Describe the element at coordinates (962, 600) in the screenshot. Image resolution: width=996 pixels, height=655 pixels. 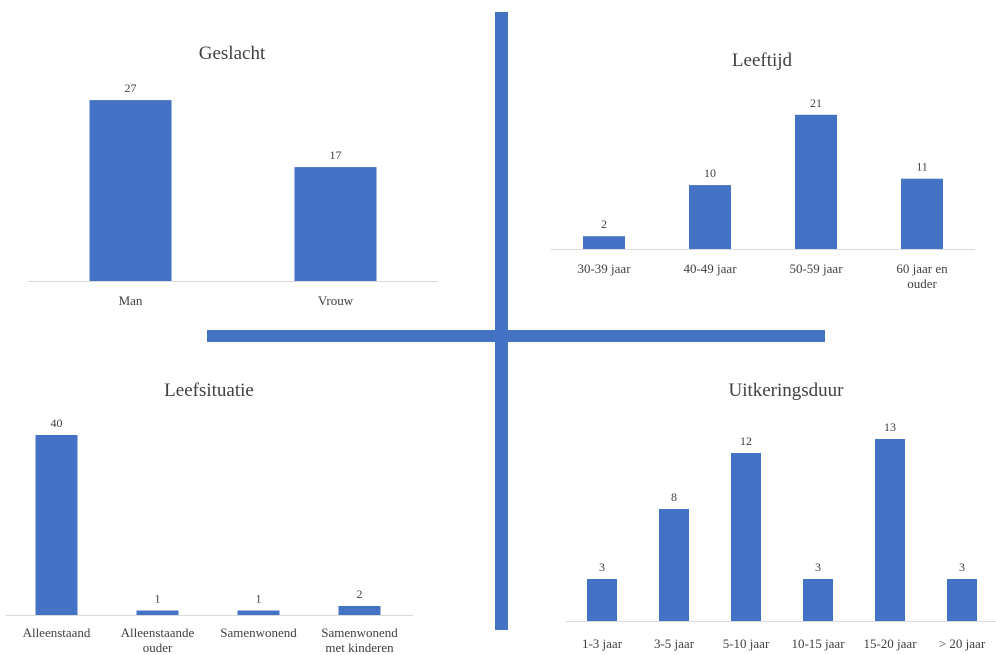
I see `bar-uitkeringsduur-20-jaar` at that location.